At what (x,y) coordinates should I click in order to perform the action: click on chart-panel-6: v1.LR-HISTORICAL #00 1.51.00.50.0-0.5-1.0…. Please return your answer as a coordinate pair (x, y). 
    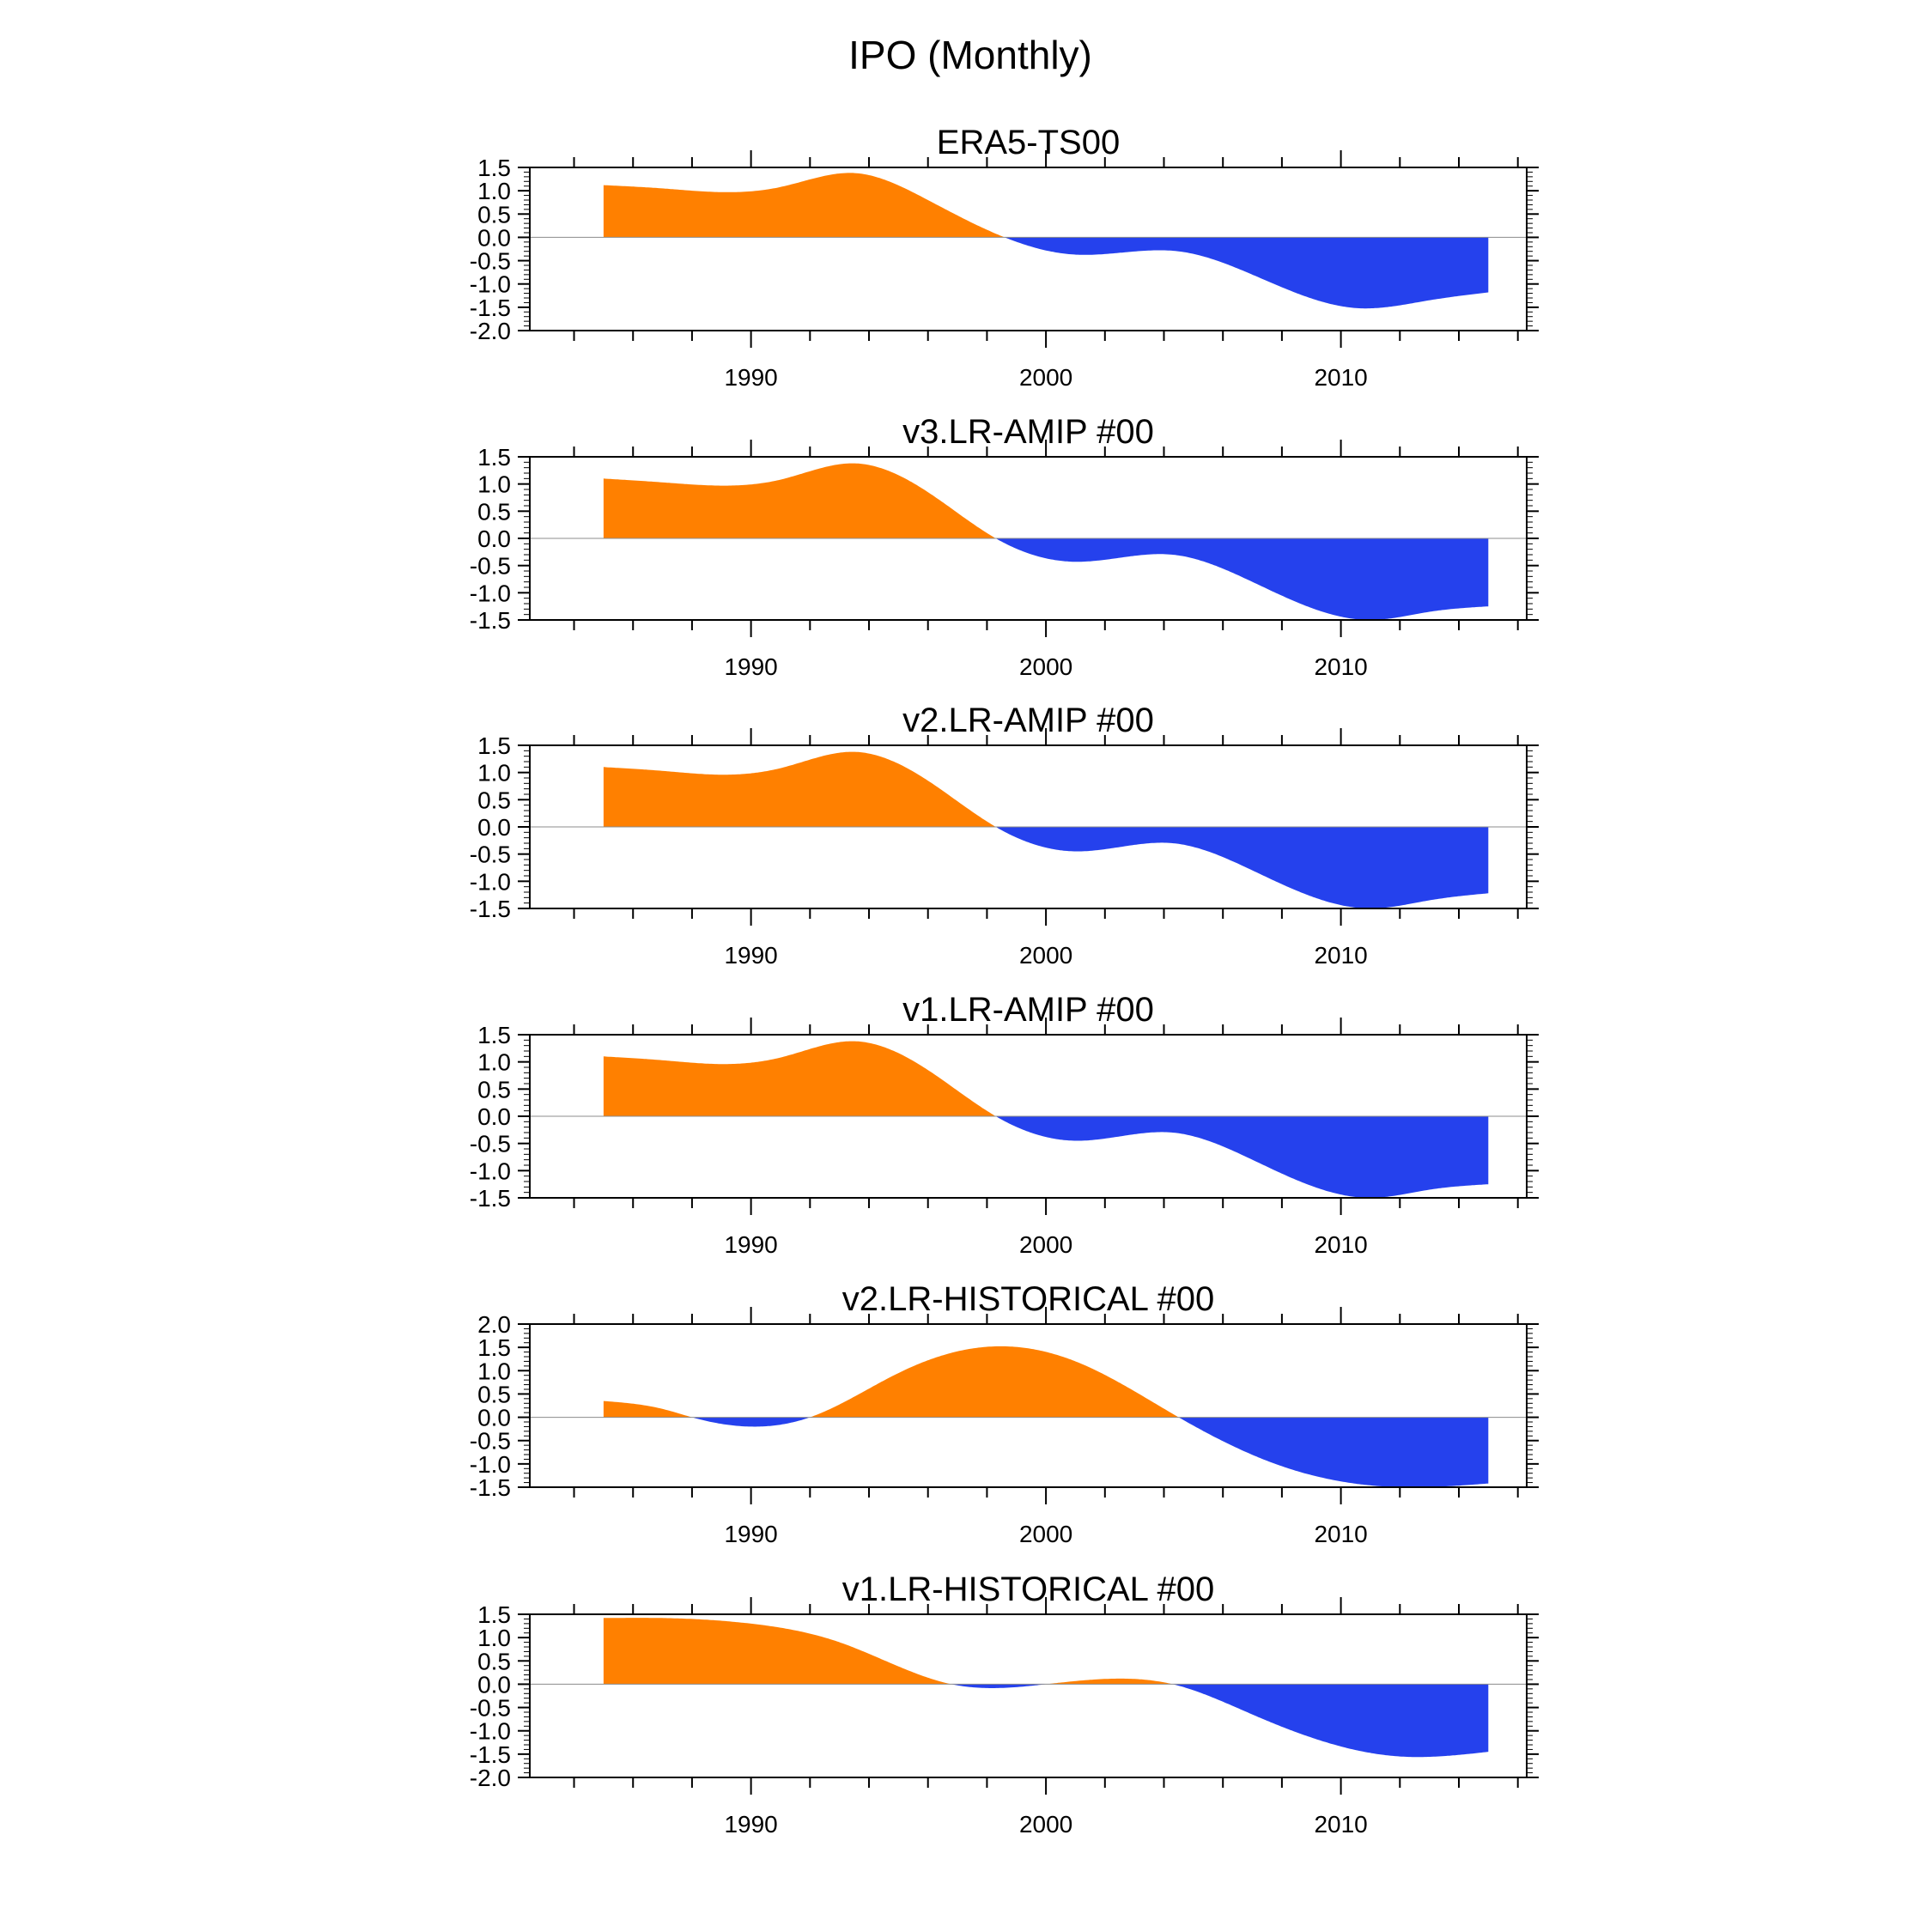
    Looking at the image, I should click on (1005, 1704).